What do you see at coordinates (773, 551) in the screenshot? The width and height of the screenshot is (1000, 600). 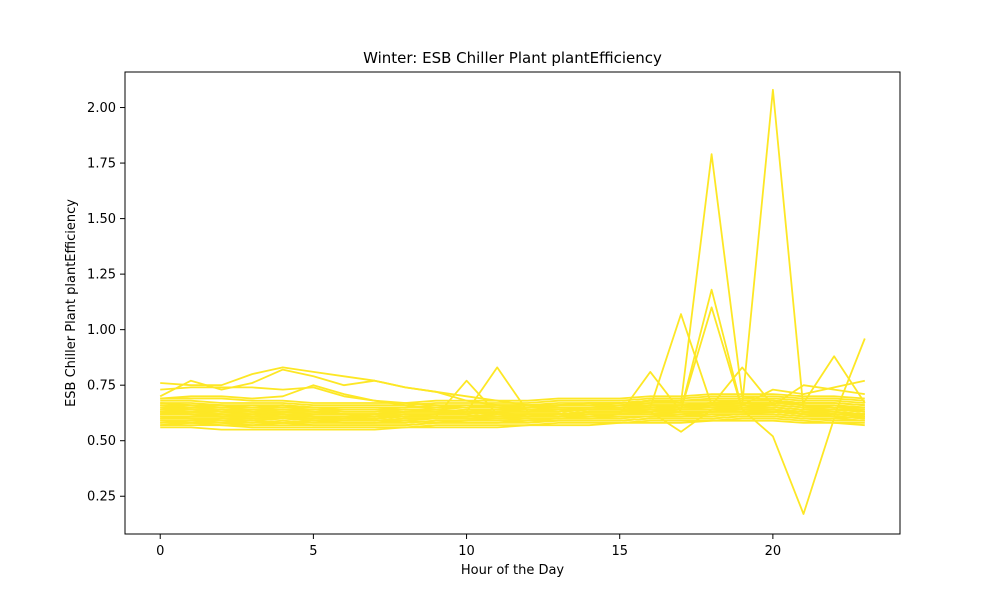 I see `x-tick-label: 20` at bounding box center [773, 551].